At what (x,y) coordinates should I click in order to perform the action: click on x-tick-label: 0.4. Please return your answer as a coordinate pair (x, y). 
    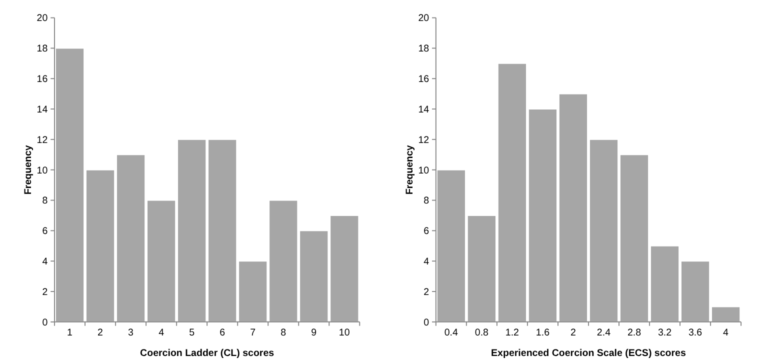
    Looking at the image, I should click on (451, 333).